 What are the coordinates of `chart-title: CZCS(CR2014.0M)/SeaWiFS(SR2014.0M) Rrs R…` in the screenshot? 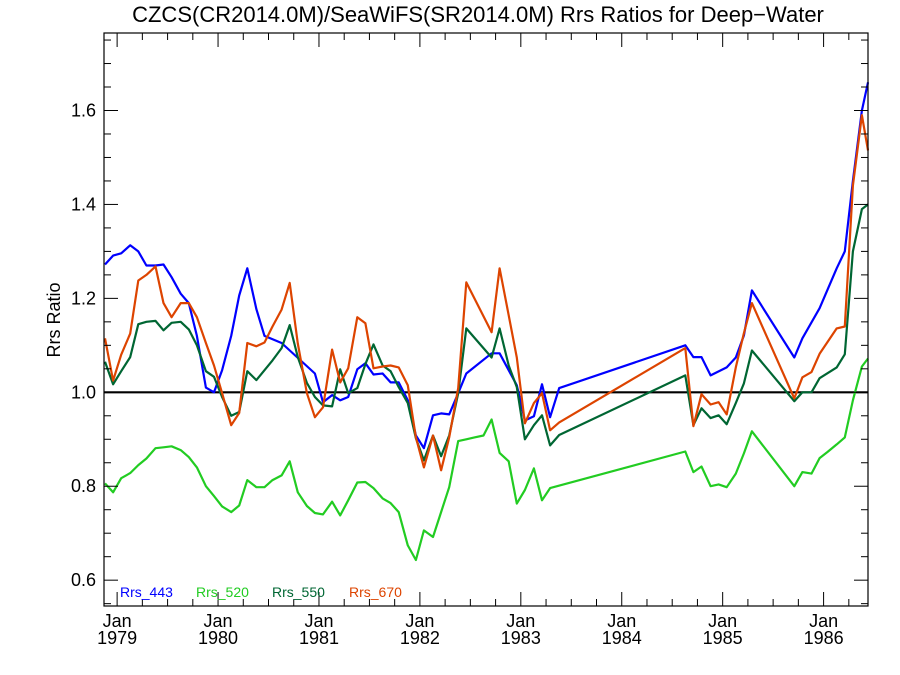 It's located at (478, 14).